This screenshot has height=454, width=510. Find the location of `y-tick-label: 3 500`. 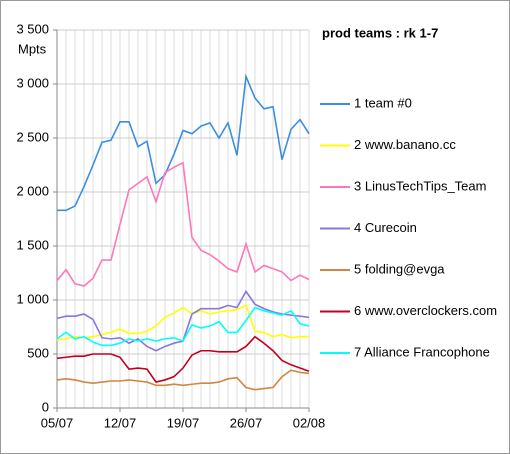

y-tick-label: 3 500 is located at coordinates (32, 28).